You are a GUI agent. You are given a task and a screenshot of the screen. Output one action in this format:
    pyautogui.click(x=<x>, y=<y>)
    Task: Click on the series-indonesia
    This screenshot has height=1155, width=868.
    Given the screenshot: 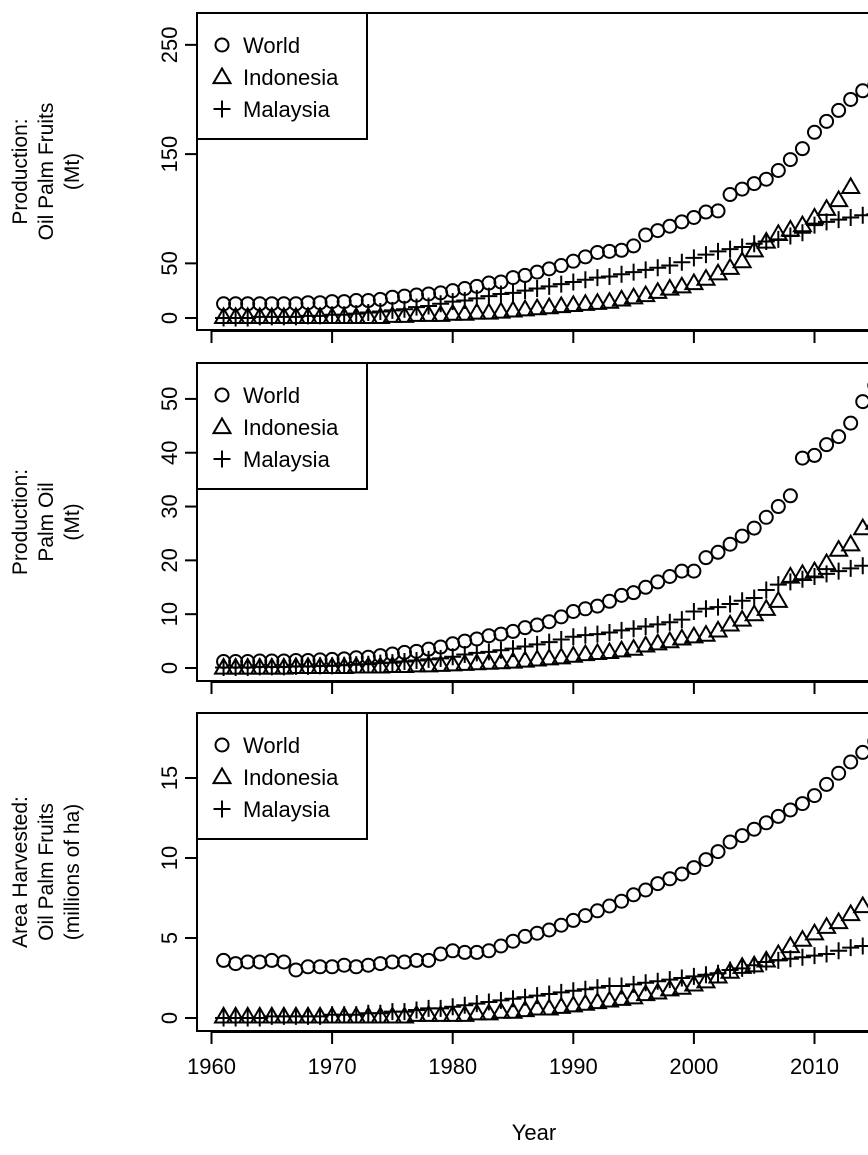 What is the action you would take?
    pyautogui.click(x=540, y=596)
    